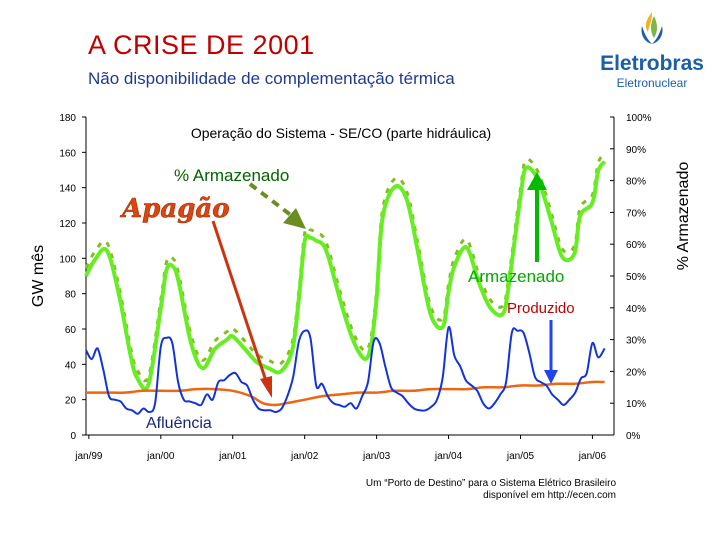 The image size is (720, 540). What do you see at coordinates (636, 309) in the screenshot?
I see `y2-tick-label: 40%` at bounding box center [636, 309].